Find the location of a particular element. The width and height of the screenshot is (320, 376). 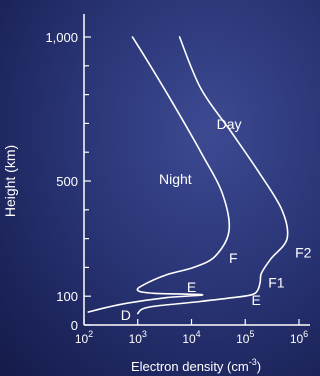

annotation-label: Day is located at coordinates (229, 124).